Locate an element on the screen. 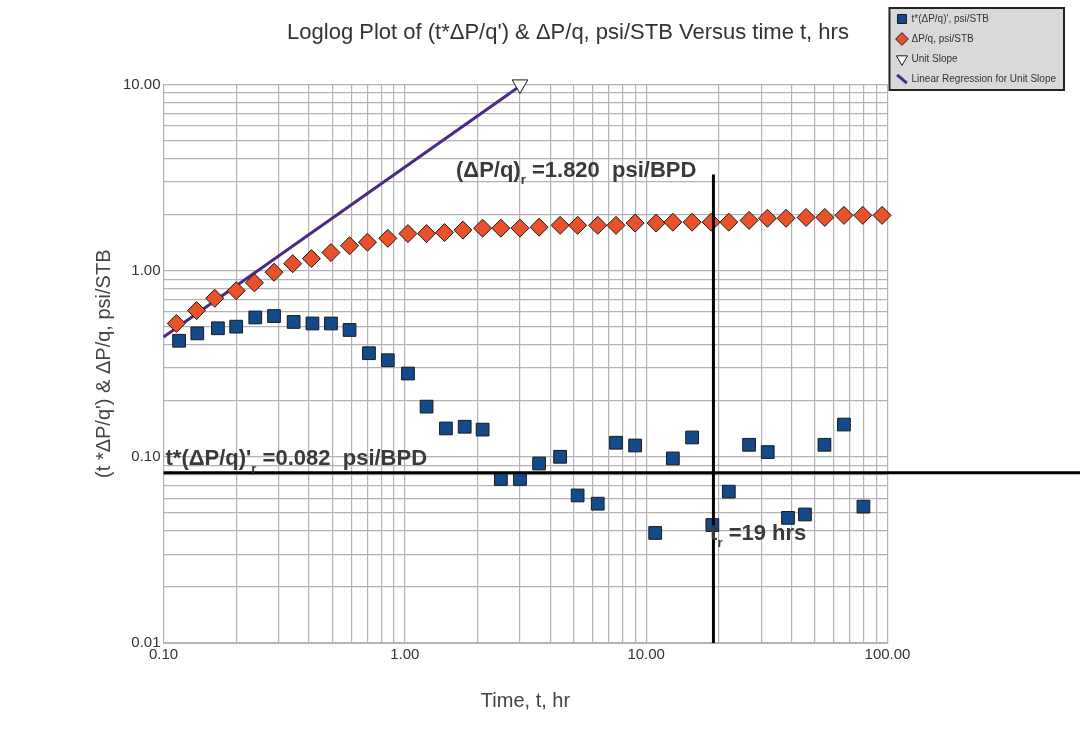  y-tick-label: 1.00 is located at coordinates (146, 269).